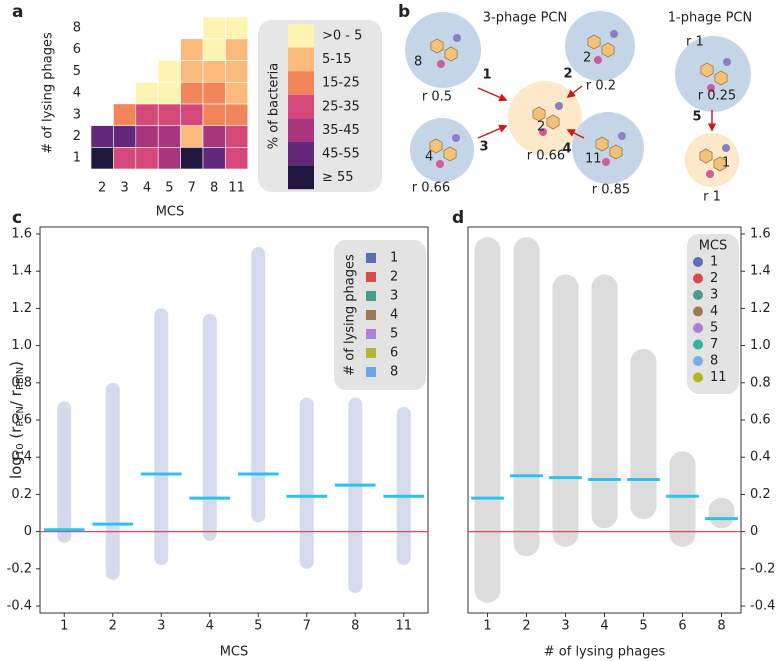  I want to click on x-axis-label: MCS, so click(170, 212).